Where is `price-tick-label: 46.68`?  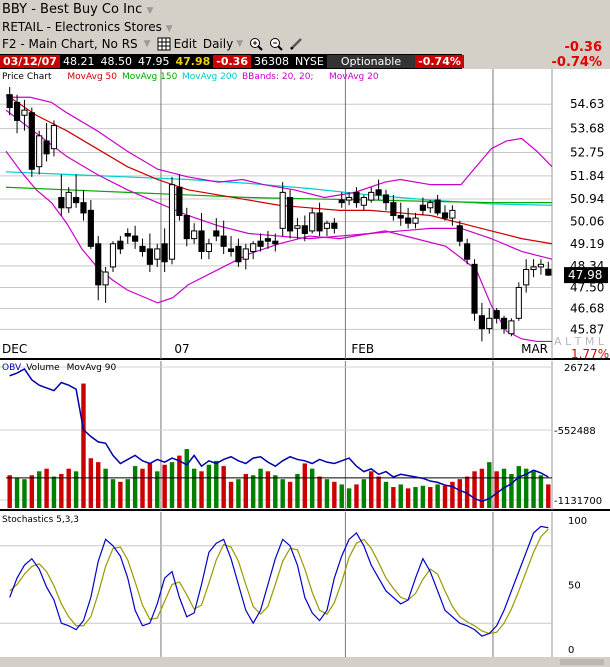 price-tick-label: 46.68 is located at coordinates (587, 309).